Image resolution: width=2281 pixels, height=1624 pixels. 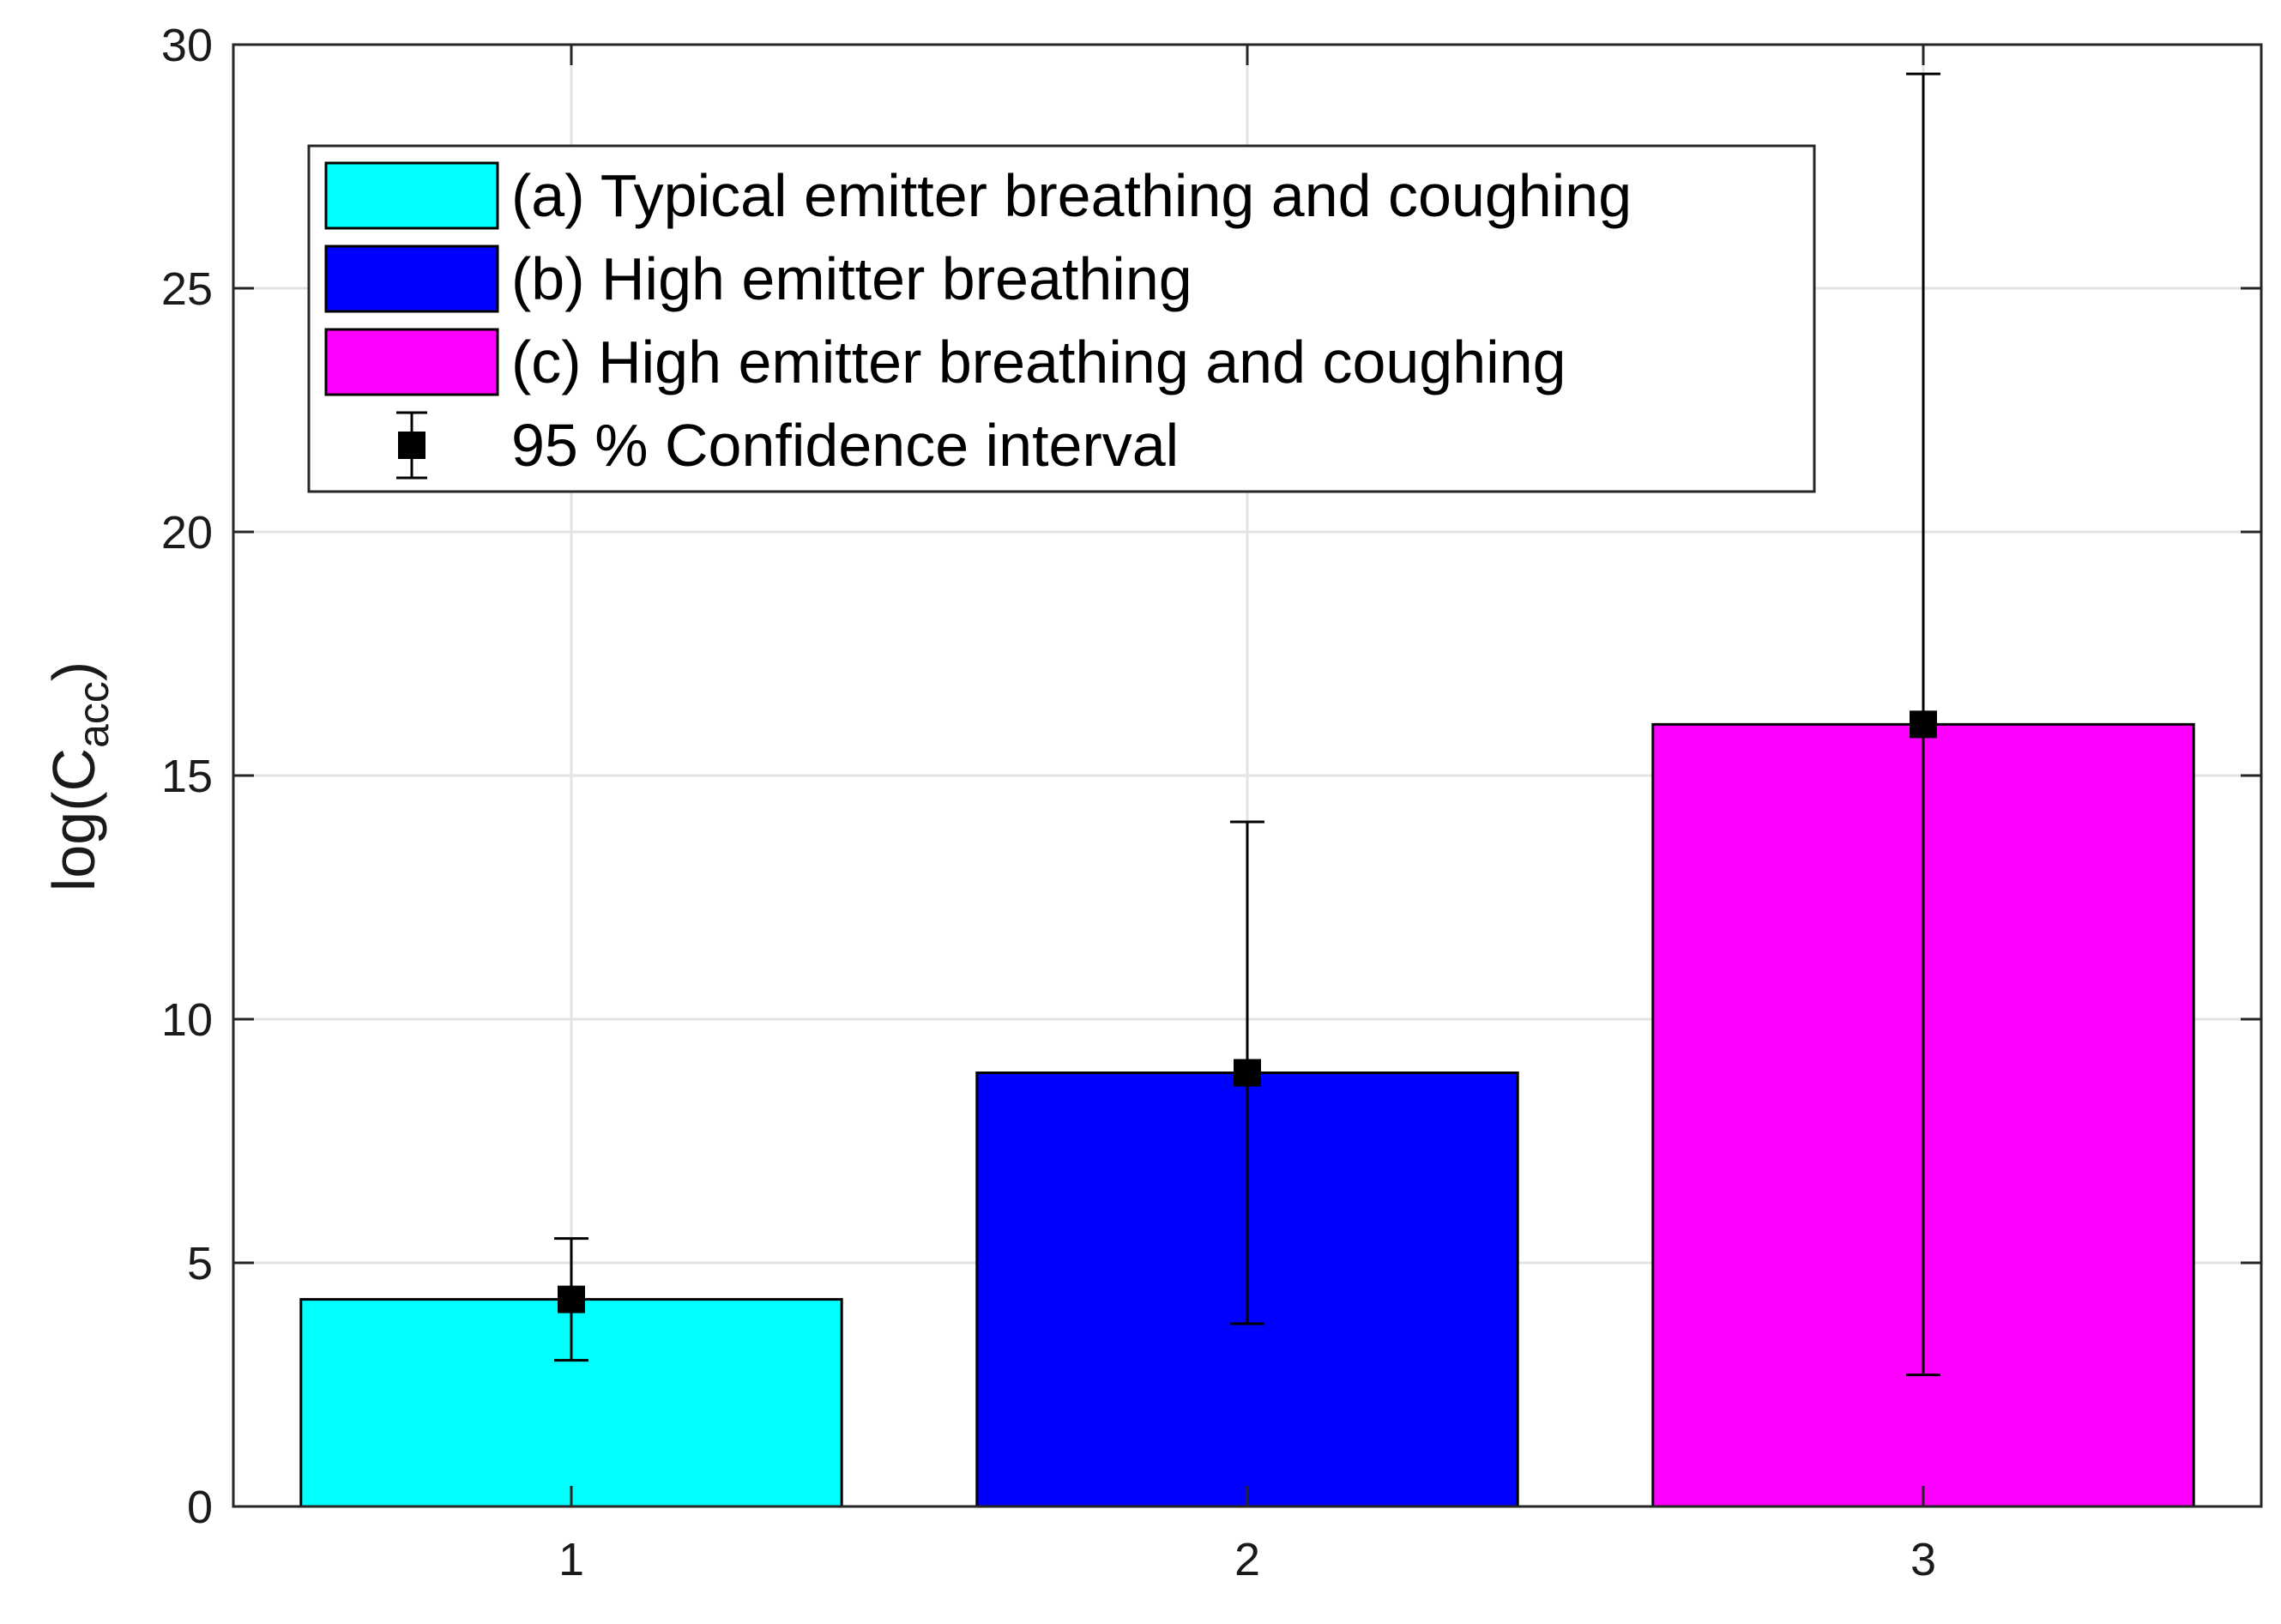 What do you see at coordinates (1247, 1559) in the screenshot?
I see `x-tick-label: 2` at bounding box center [1247, 1559].